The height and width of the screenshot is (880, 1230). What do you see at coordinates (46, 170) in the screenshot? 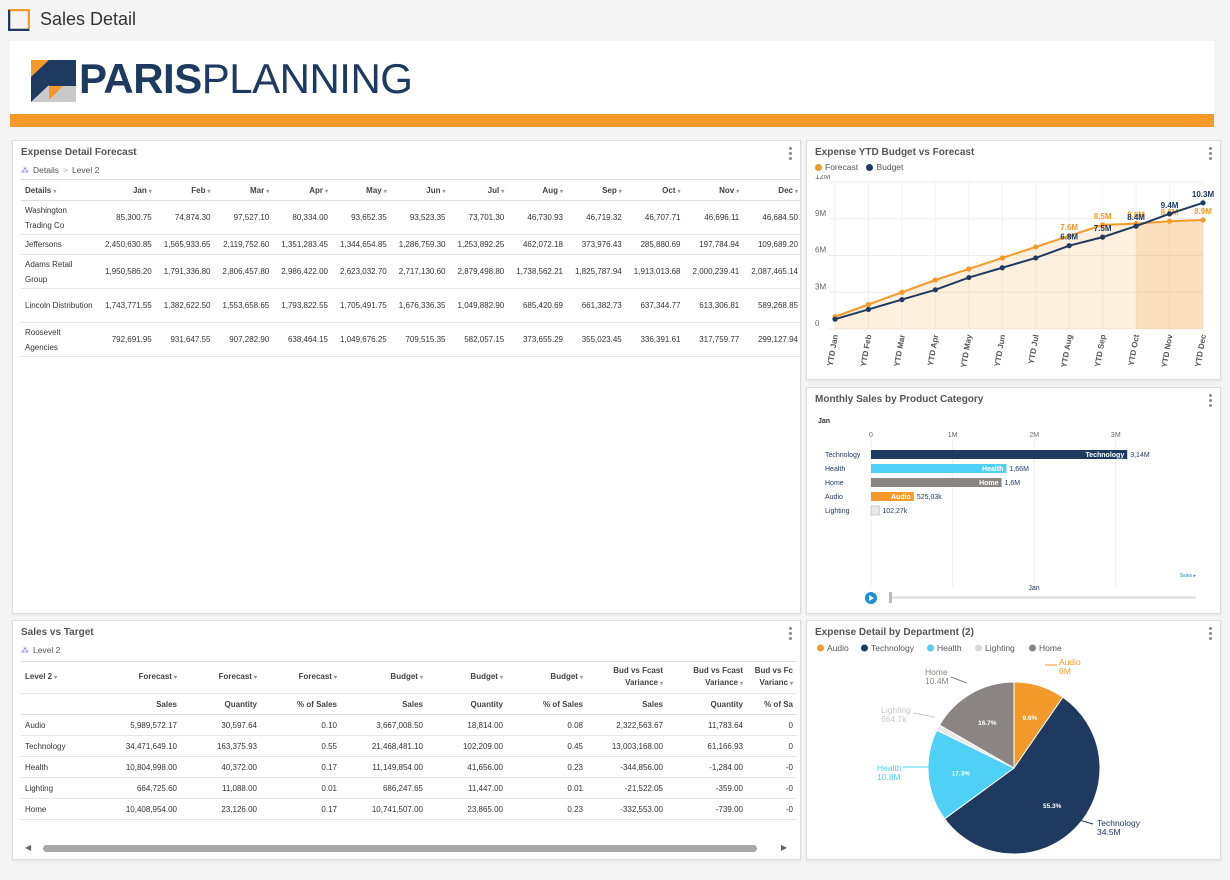
I see `breadcrumb-details: Details` at bounding box center [46, 170].